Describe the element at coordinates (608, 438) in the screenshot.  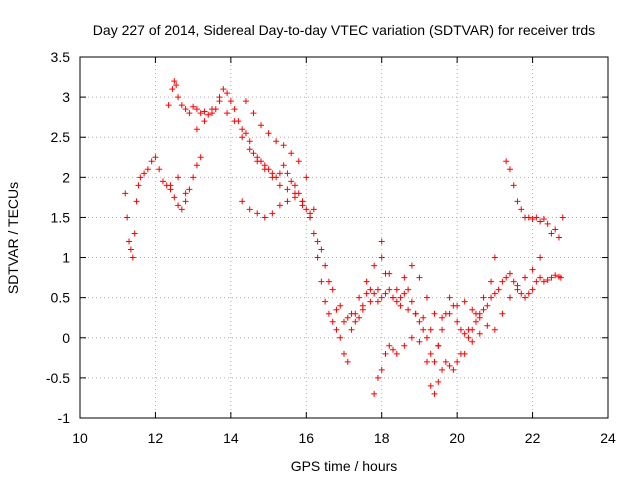
I see `x-tick-label: 24` at that location.